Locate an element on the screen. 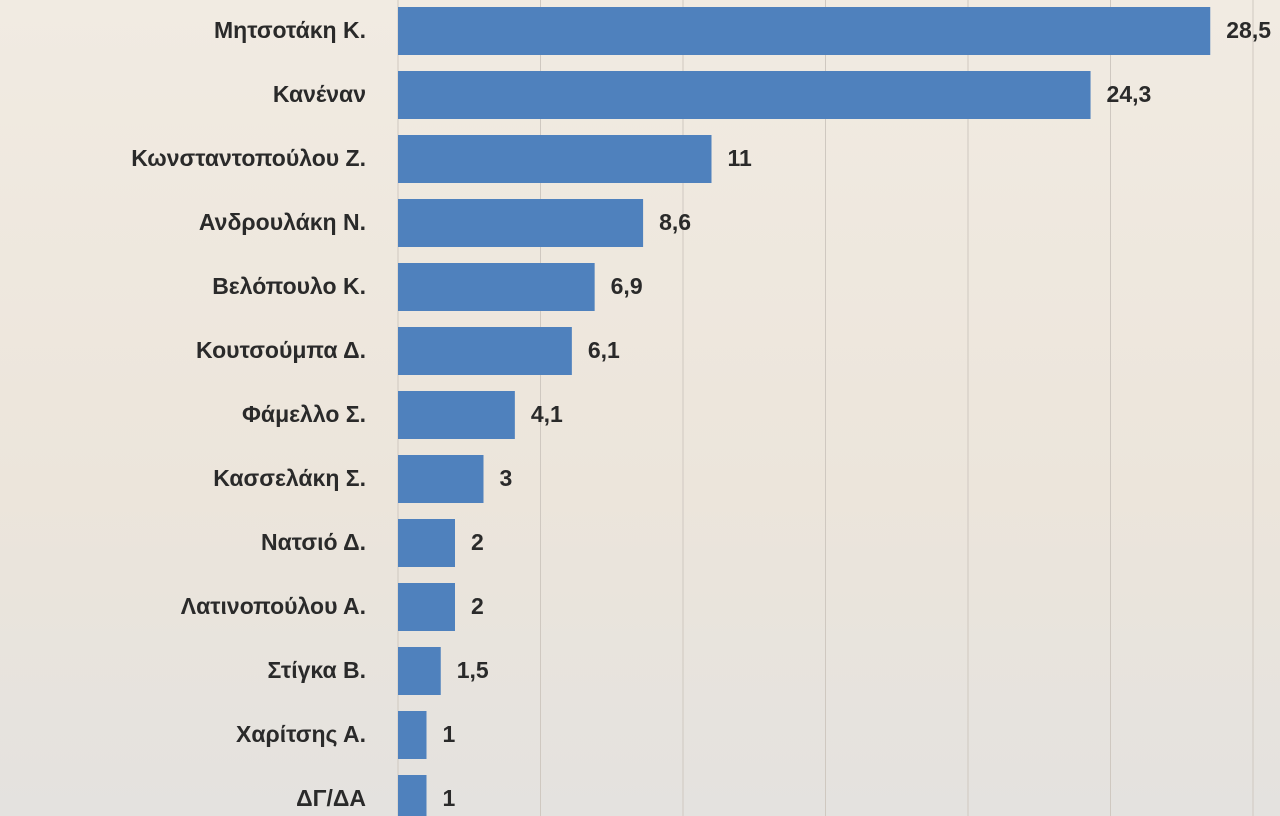 This screenshot has height=816, width=1280. category-label: Κανέναν is located at coordinates (319, 94).